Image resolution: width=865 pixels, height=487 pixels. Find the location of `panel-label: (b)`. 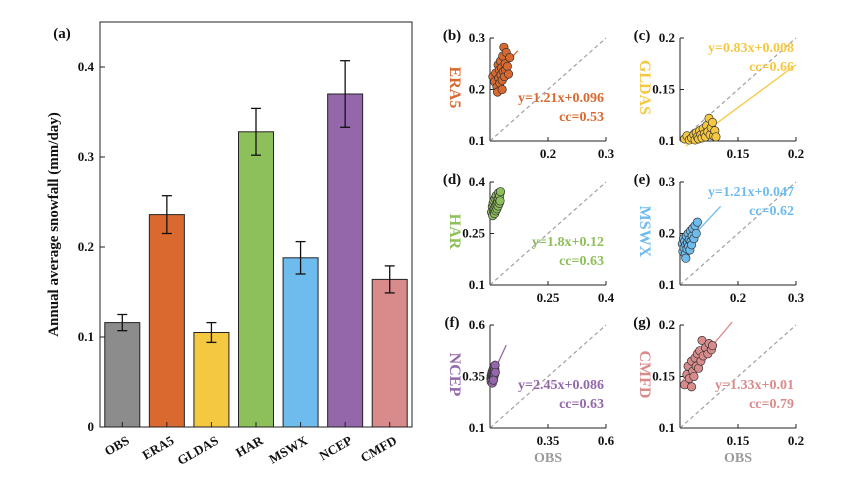

panel-label: (b) is located at coordinates (452, 36).